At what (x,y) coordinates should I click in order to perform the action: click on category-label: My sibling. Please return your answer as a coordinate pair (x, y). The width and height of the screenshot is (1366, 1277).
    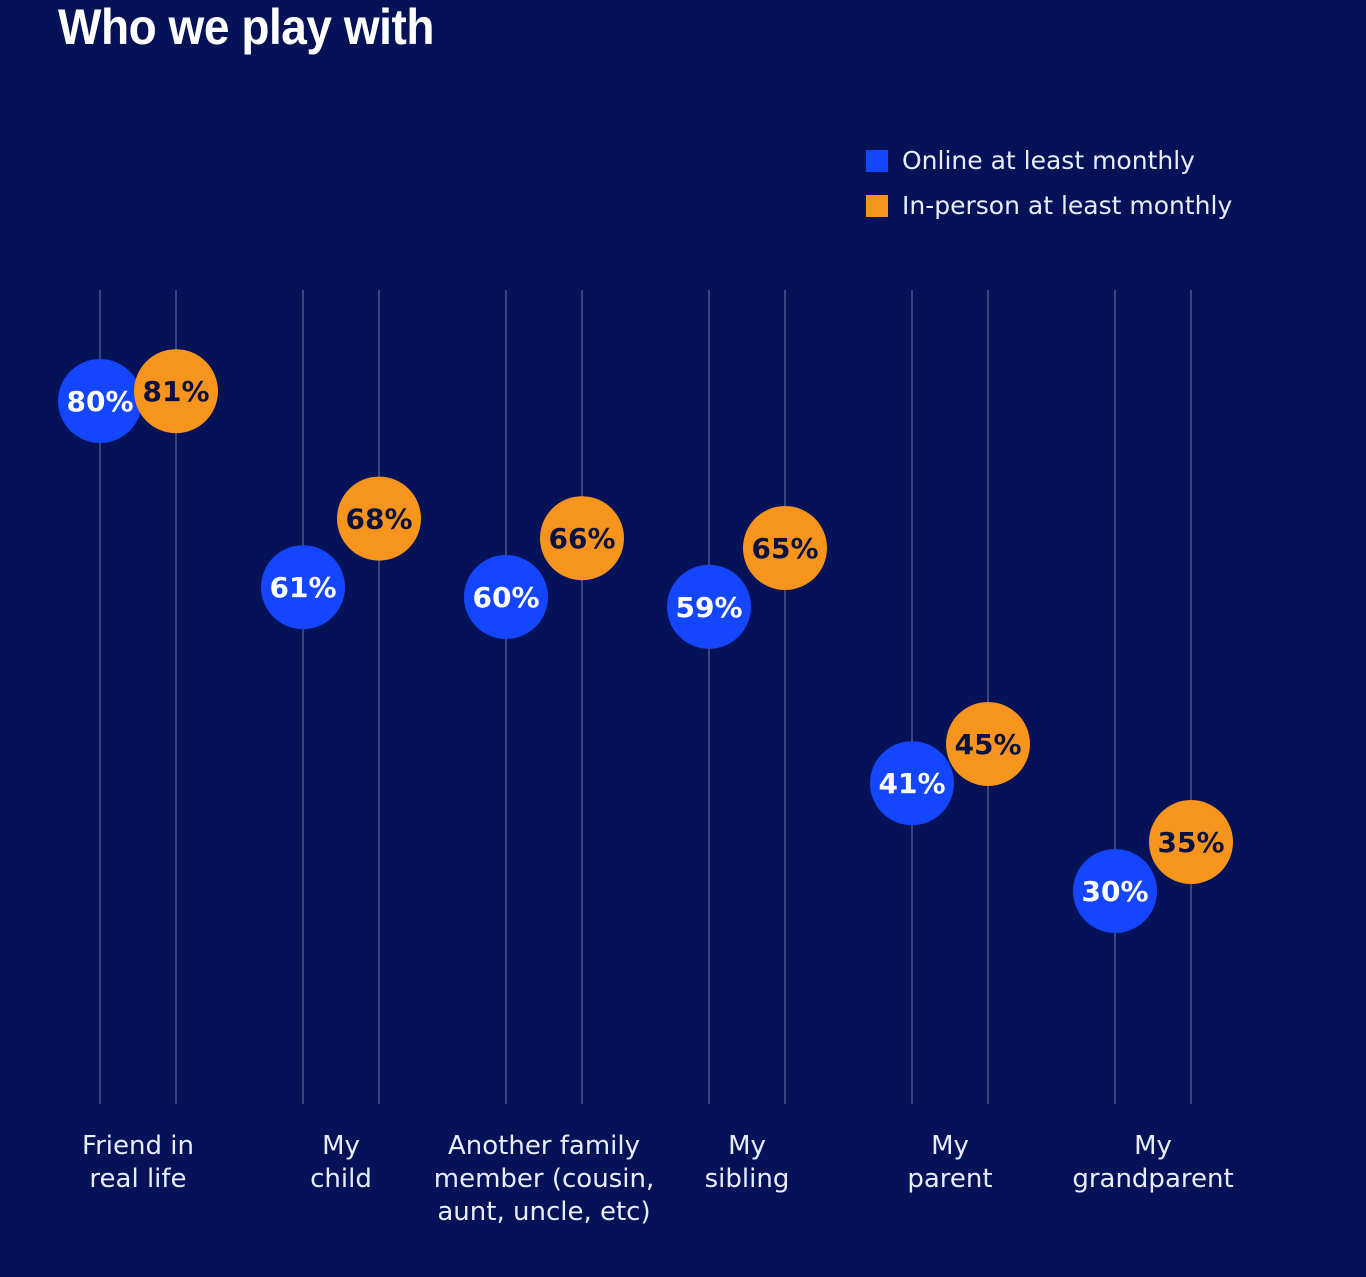
    Looking at the image, I should click on (747, 1163).